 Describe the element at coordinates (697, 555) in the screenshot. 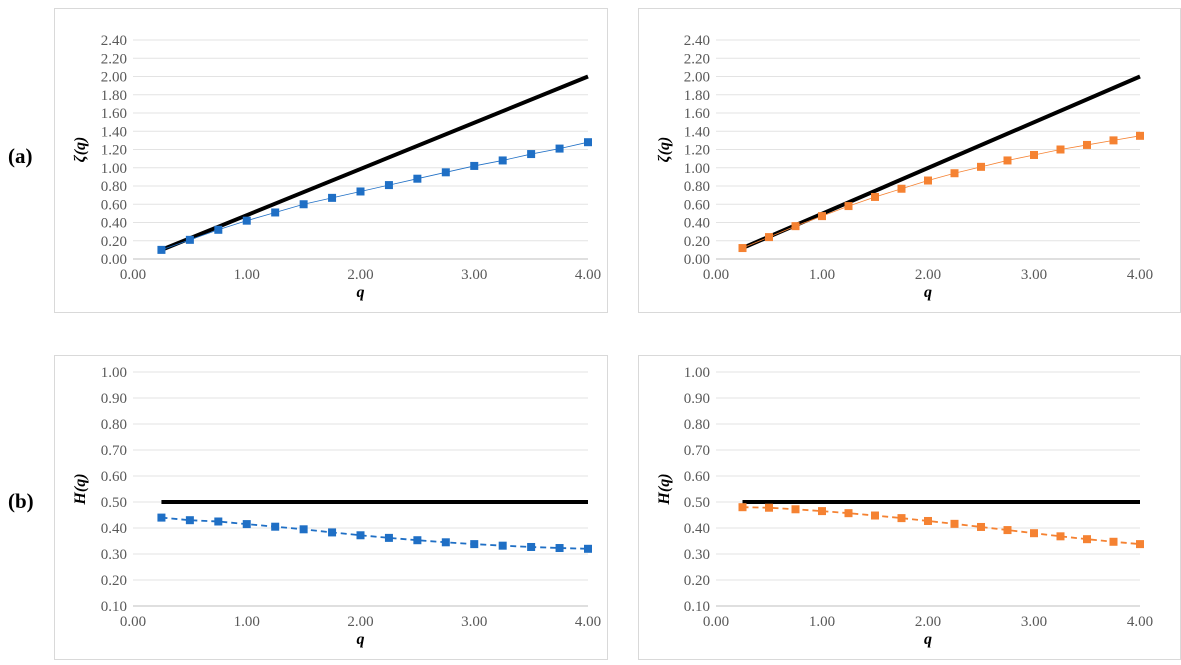

I see `y-tick-label: 0.30` at that location.